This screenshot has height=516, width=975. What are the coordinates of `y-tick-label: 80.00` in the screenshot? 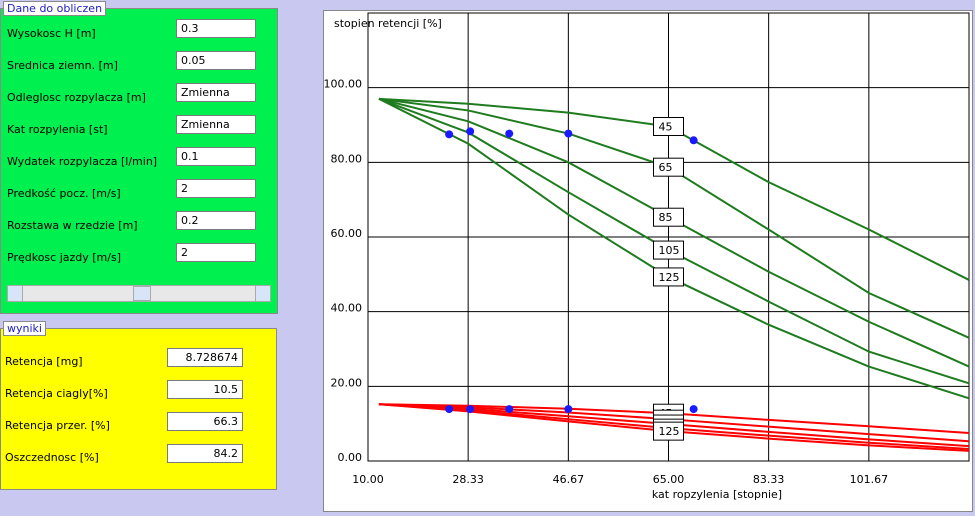 It's located at (347, 158).